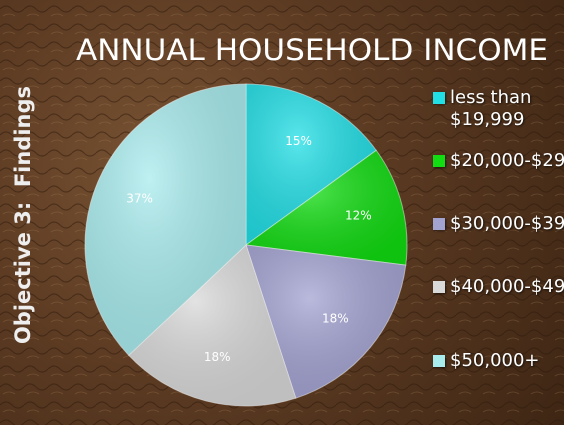  Describe the element at coordinates (358, 216) in the screenshot. I see `data-label: 12%` at that location.